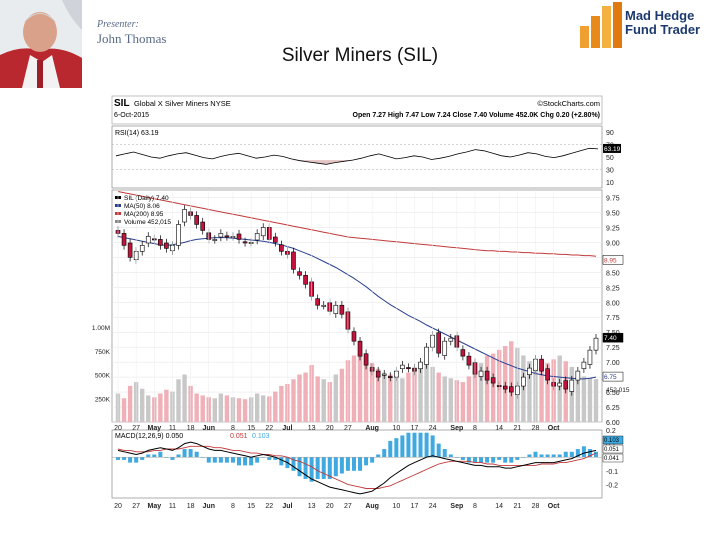 Image resolution: width=720 pixels, height=540 pixels. Describe the element at coordinates (601, 25) in the screenshot. I see `brand-bars-icon` at that location.